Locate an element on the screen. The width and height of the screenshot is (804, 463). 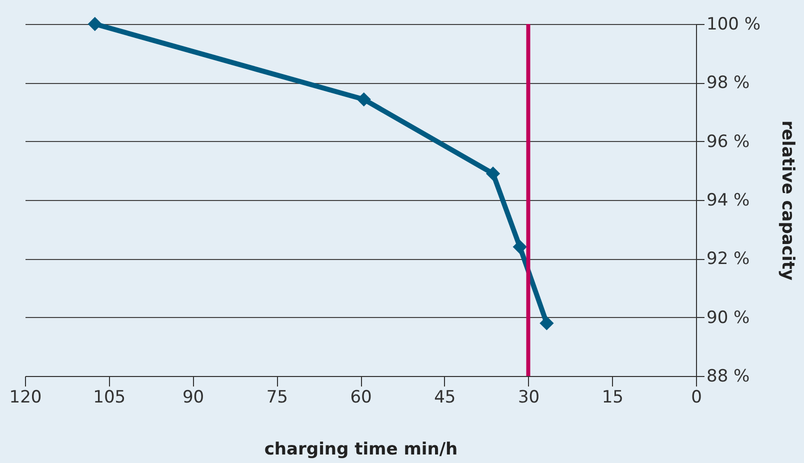
y-tick-label: 94 % is located at coordinates (728, 200).